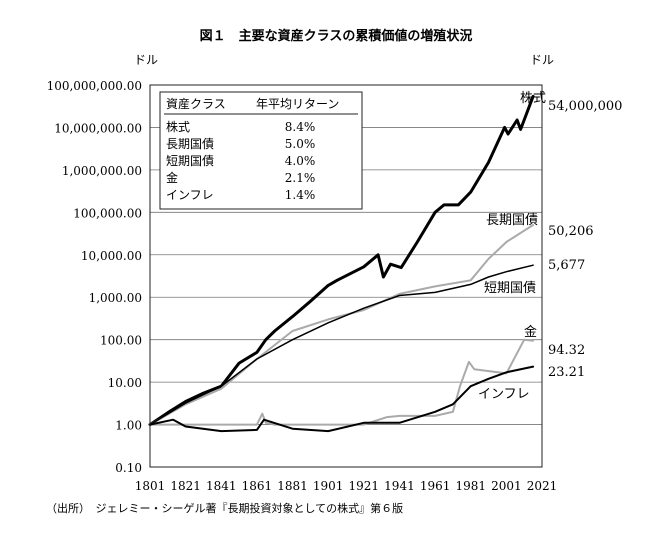 This screenshot has height=550, width=657. What do you see at coordinates (300, 195) in the screenshot?
I see `legend-row-return: 1.4%` at bounding box center [300, 195].